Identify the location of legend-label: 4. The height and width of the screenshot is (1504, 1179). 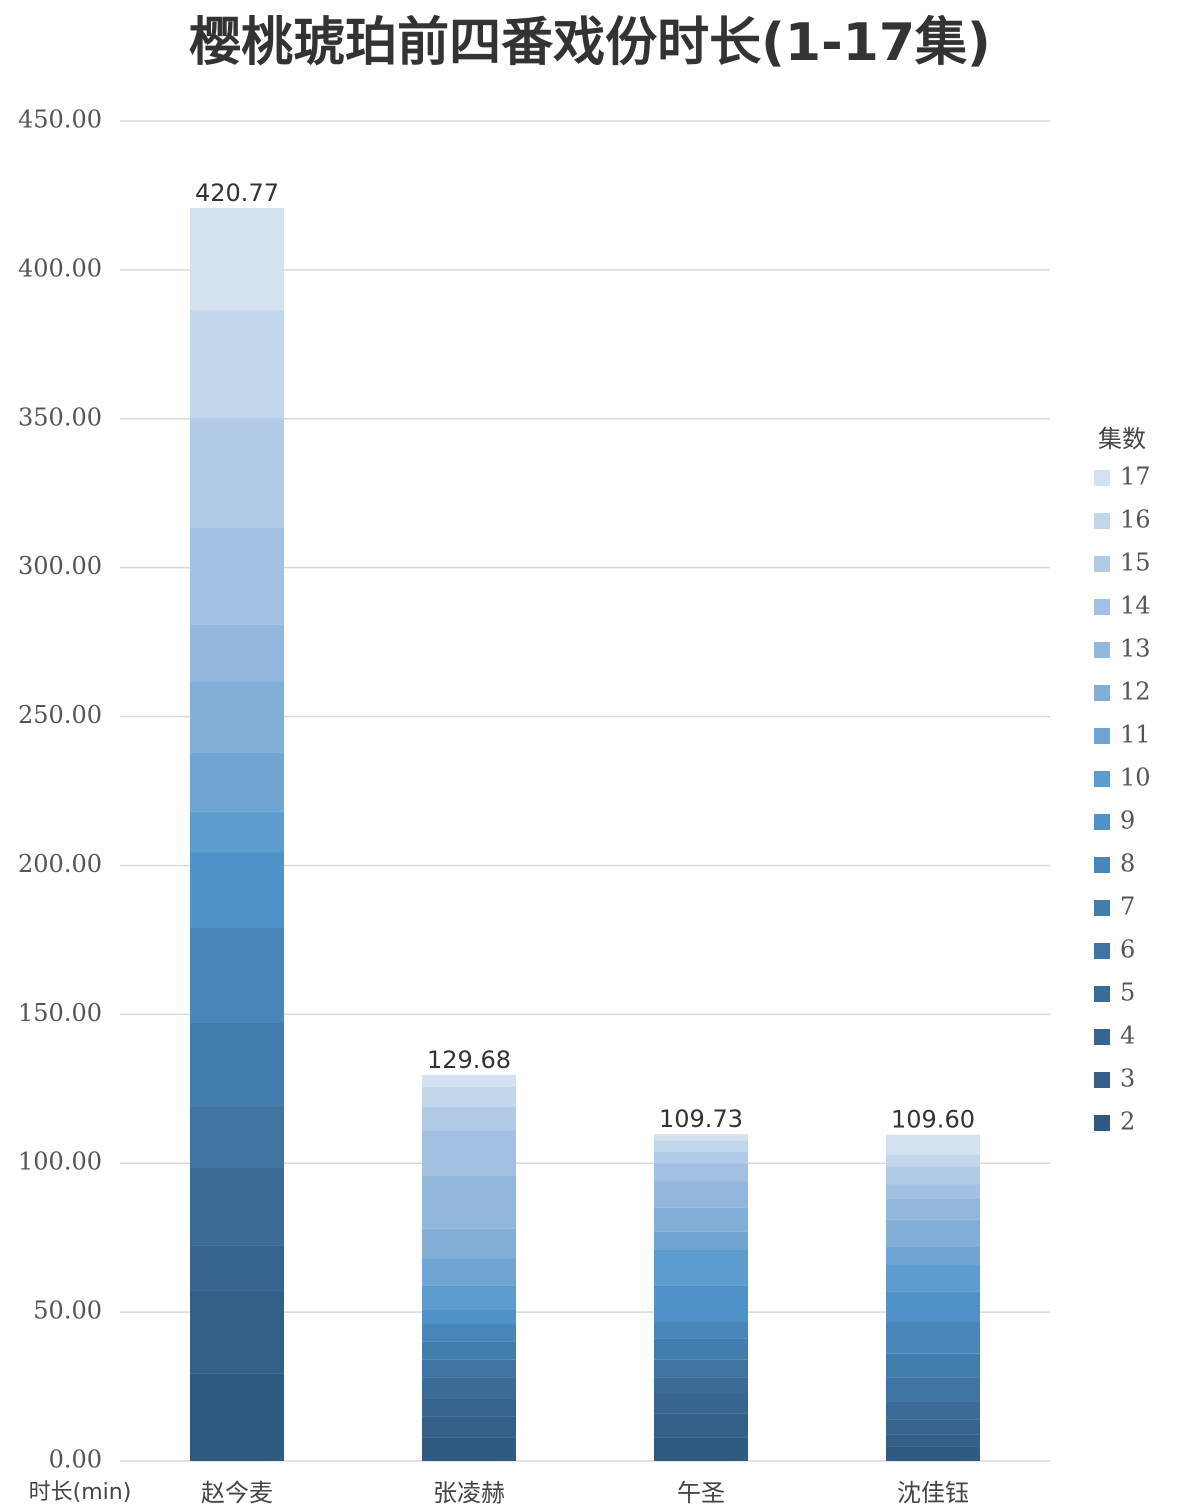
(1127, 1036).